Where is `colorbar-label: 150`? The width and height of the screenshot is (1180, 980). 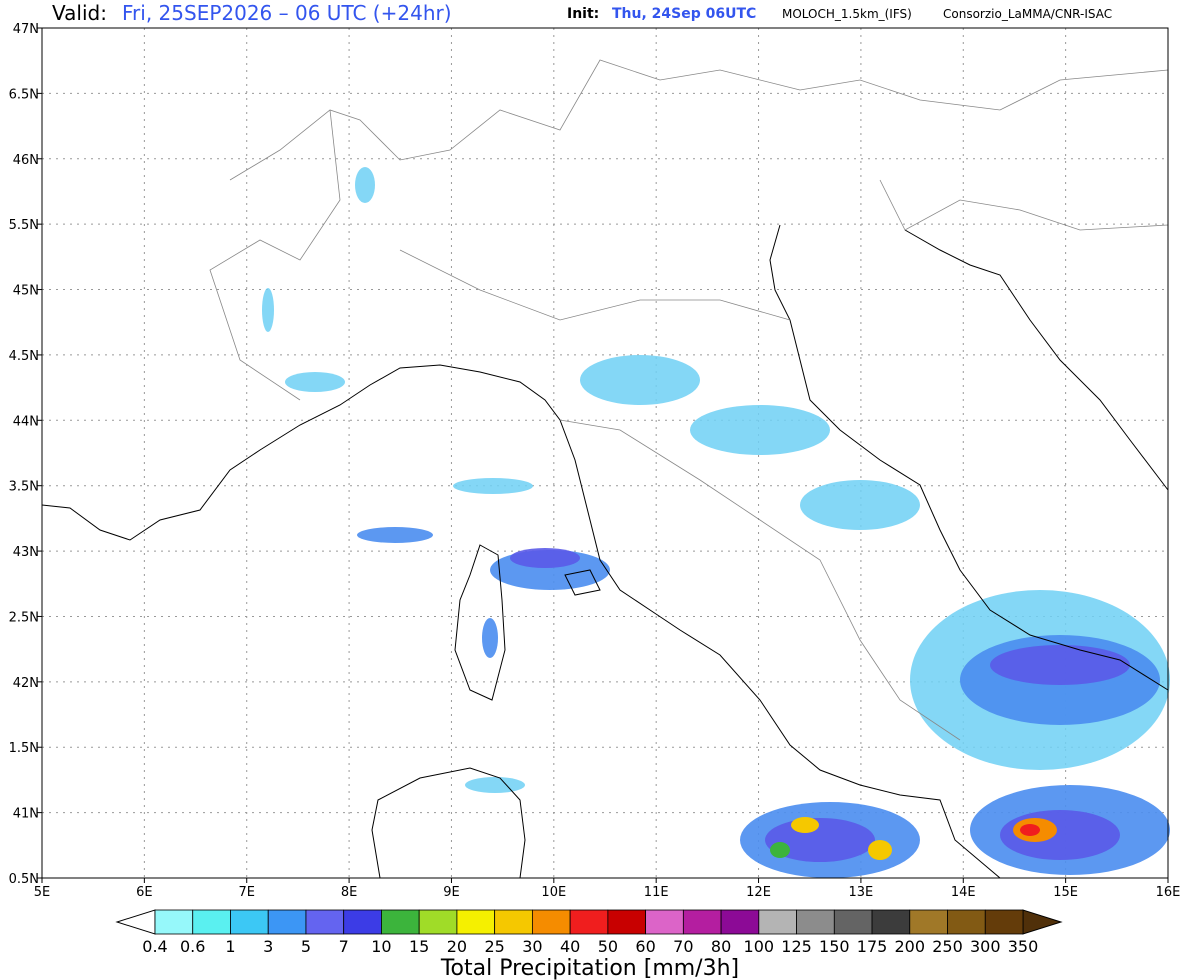 colorbar-label: 150 is located at coordinates (834, 946).